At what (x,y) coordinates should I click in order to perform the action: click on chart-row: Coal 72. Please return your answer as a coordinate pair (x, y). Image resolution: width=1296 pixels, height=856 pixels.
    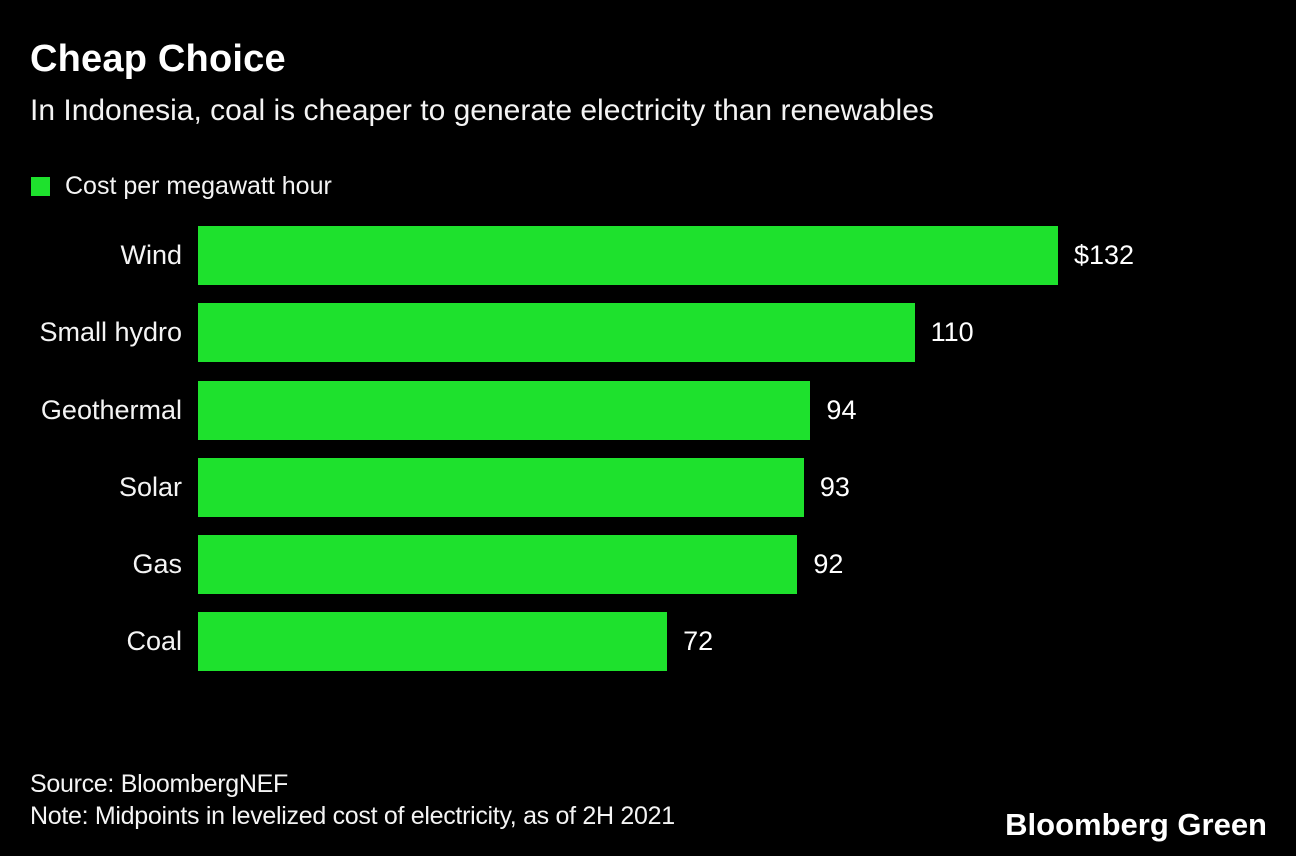
    Looking at the image, I should click on (648, 642).